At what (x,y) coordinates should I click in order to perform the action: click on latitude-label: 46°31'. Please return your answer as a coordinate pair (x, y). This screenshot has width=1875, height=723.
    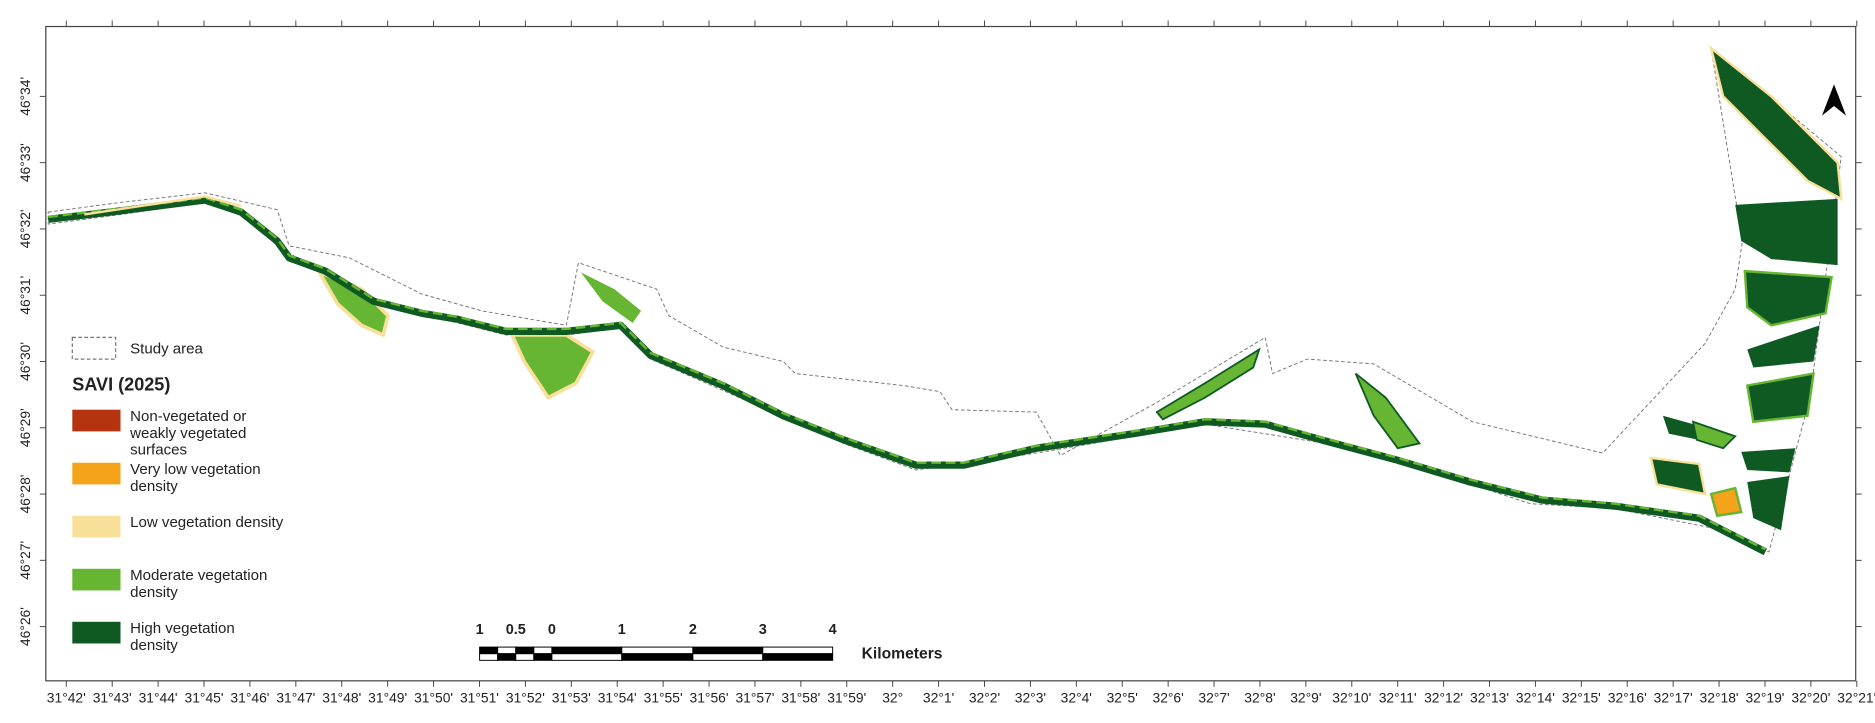
    Looking at the image, I should click on (25, 295).